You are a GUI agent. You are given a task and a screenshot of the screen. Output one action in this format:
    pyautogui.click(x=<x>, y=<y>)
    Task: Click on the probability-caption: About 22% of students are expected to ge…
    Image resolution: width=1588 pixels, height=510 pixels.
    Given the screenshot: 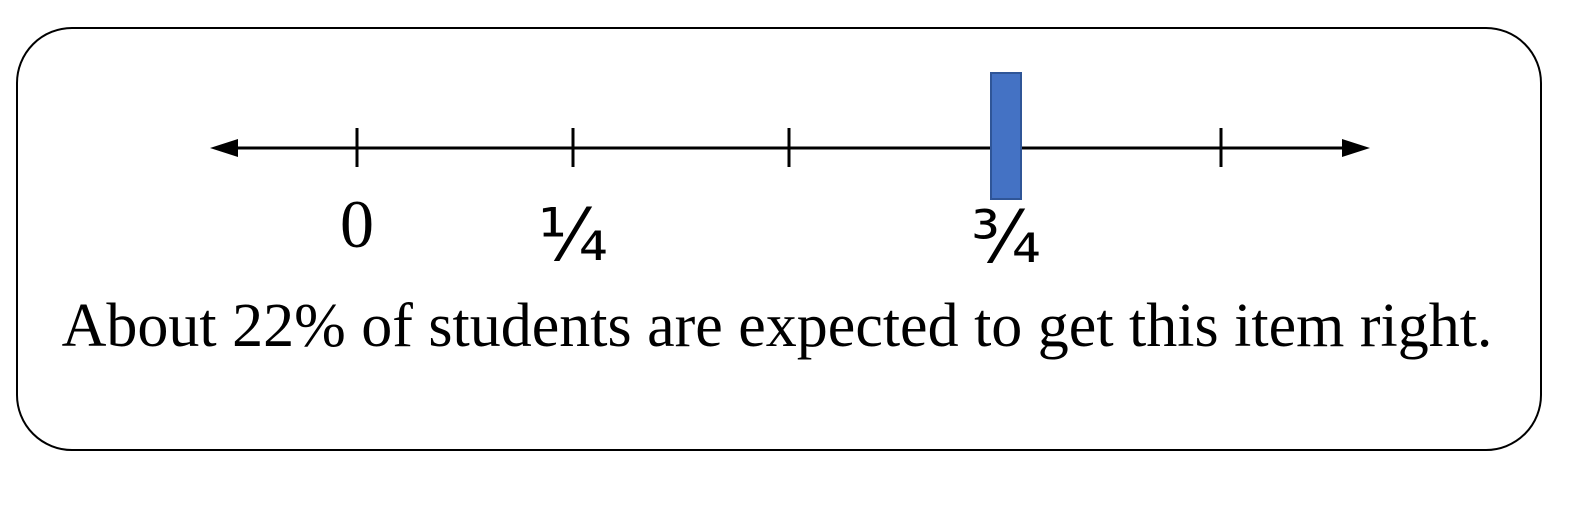 What is the action you would take?
    pyautogui.click(x=777, y=326)
    